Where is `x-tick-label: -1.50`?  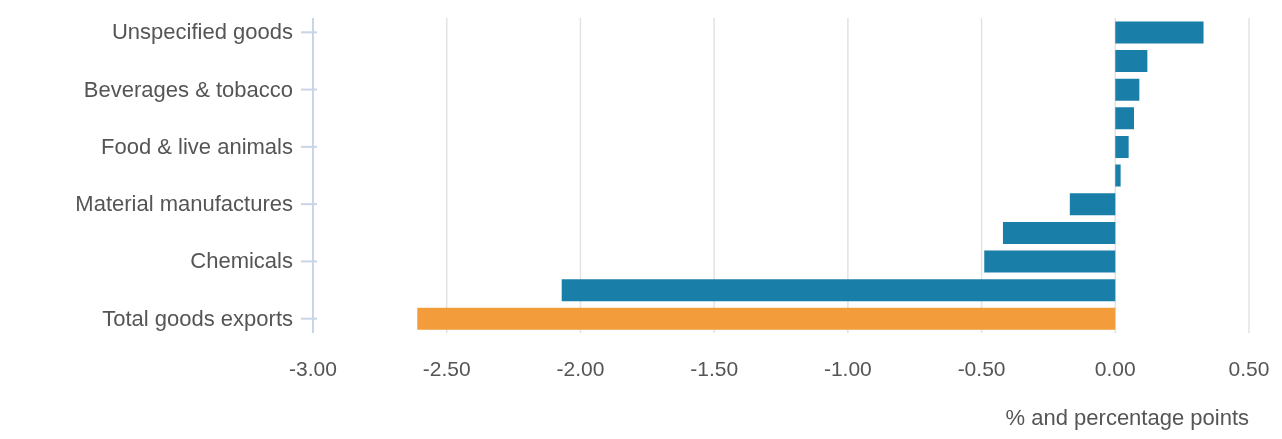
x-tick-label: -1.50 is located at coordinates (714, 368).